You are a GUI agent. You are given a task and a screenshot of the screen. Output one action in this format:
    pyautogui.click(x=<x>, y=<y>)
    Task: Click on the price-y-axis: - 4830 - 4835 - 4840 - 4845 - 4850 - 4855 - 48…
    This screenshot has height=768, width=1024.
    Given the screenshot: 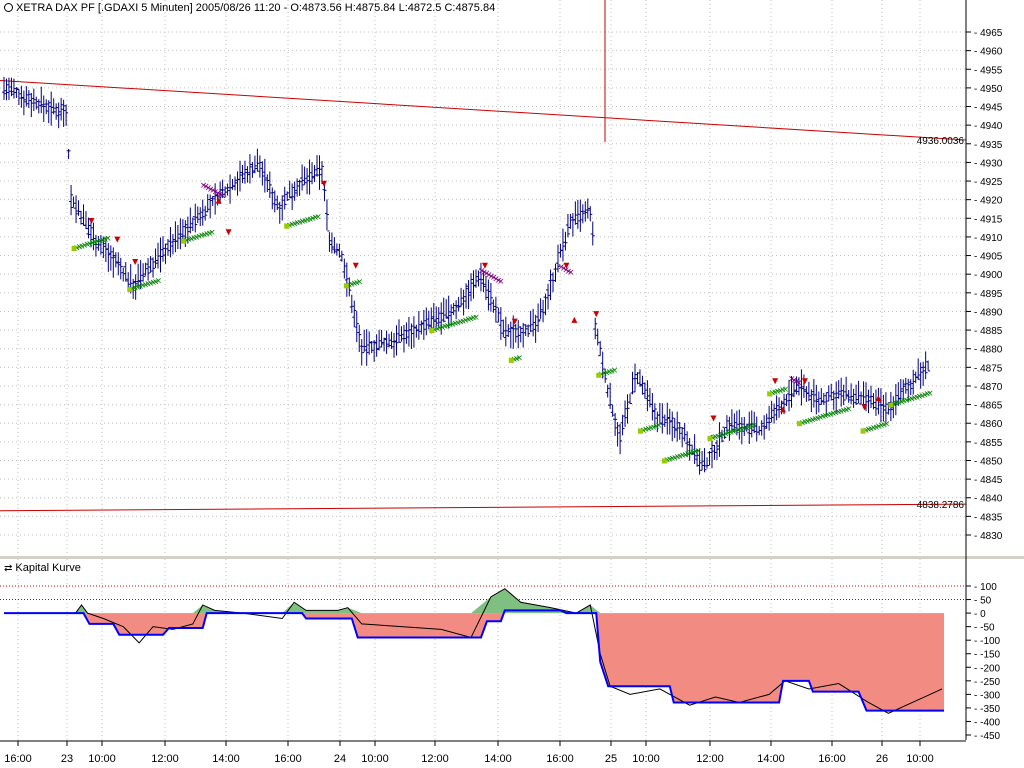 What is the action you would take?
    pyautogui.click(x=984, y=285)
    